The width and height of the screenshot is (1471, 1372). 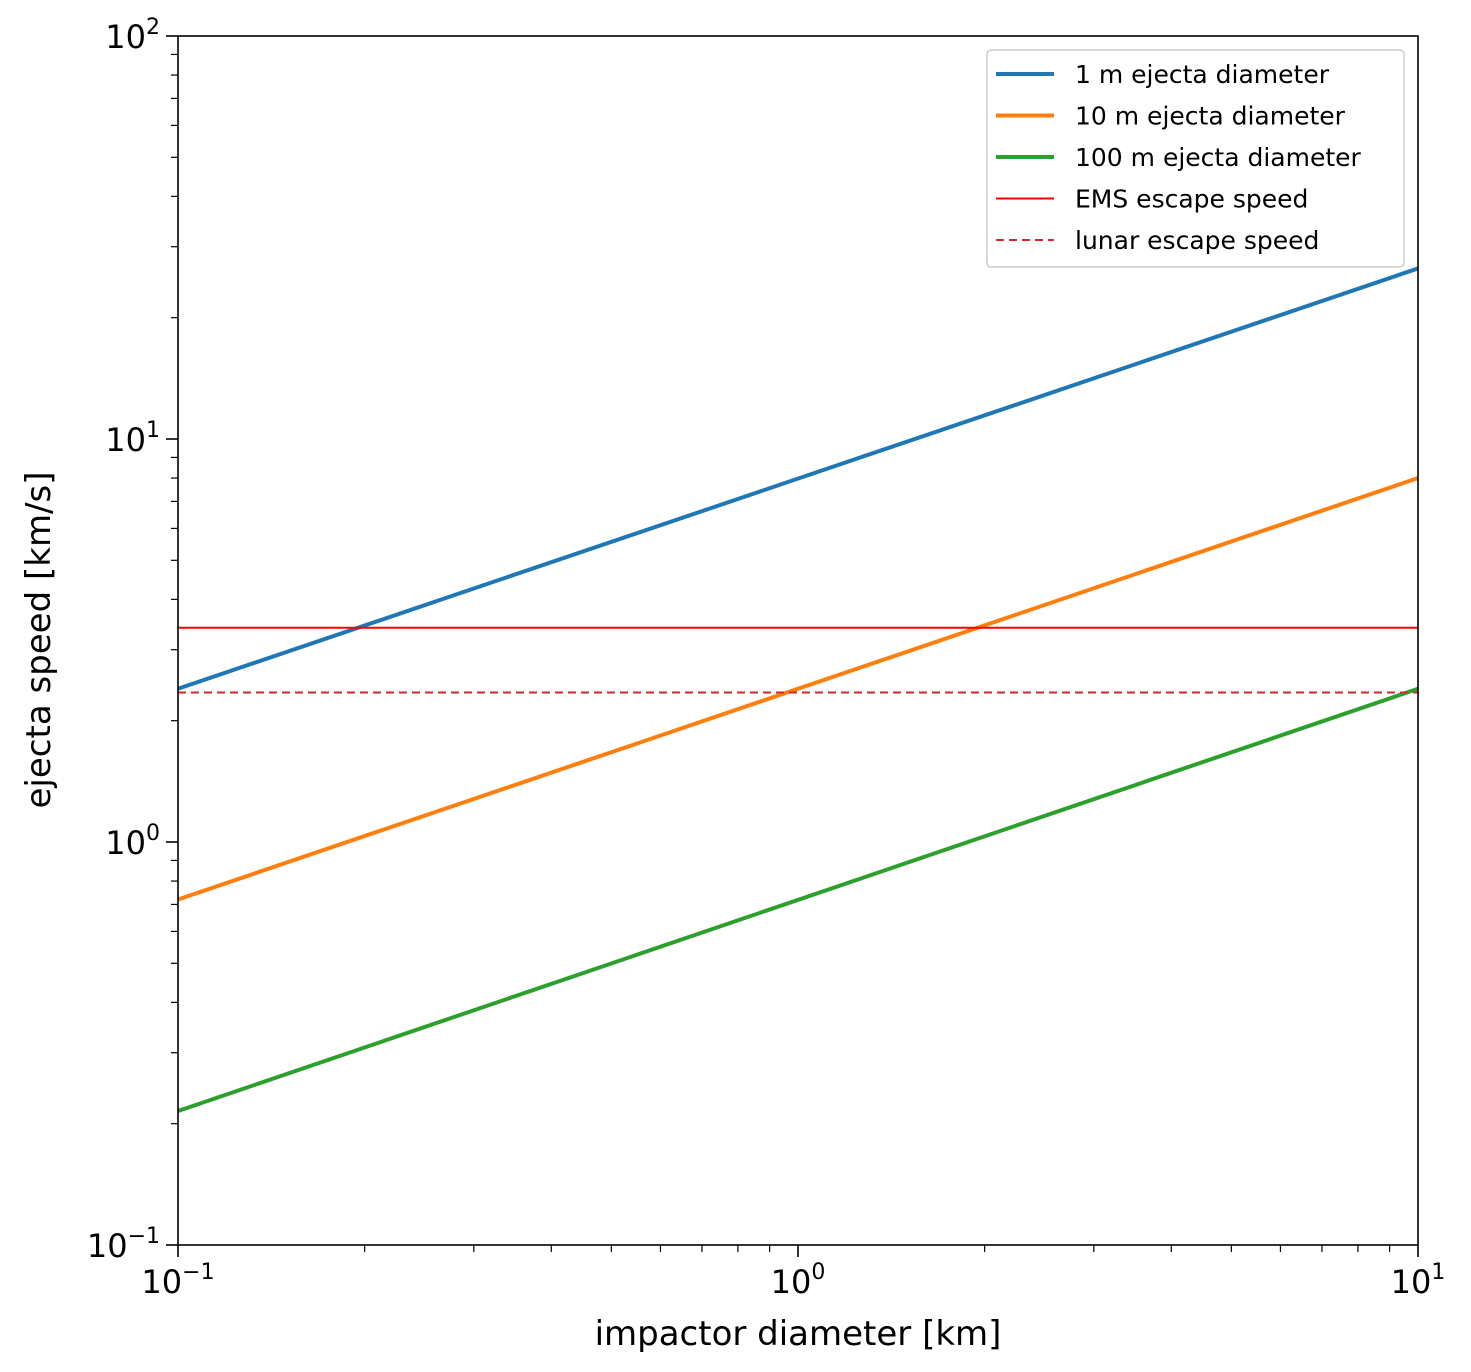 What do you see at coordinates (1418, 1280) in the screenshot?
I see `x-tick-label: 10¹` at bounding box center [1418, 1280].